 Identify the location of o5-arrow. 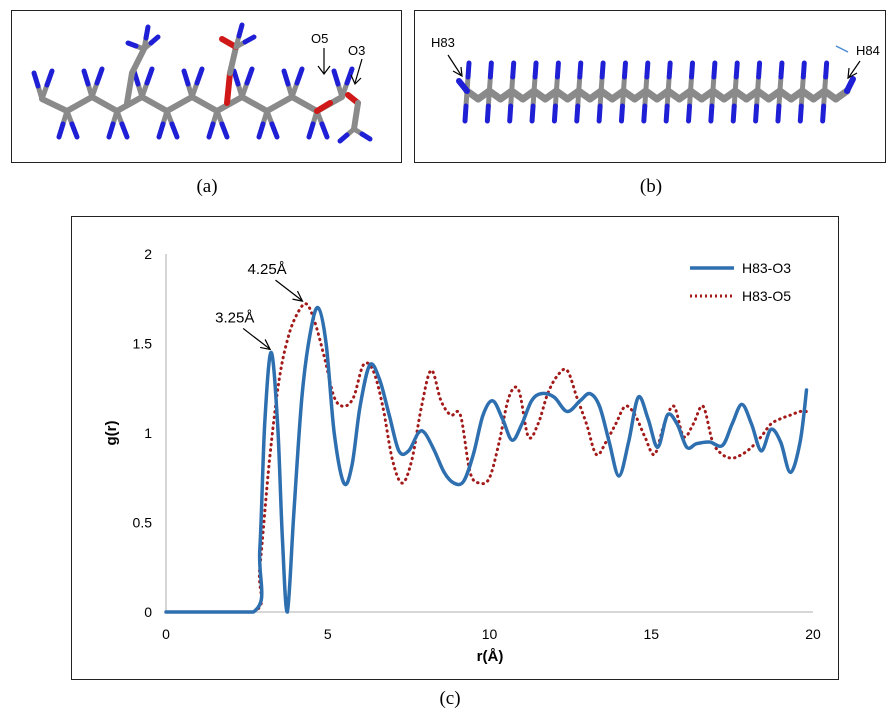
(324, 61).